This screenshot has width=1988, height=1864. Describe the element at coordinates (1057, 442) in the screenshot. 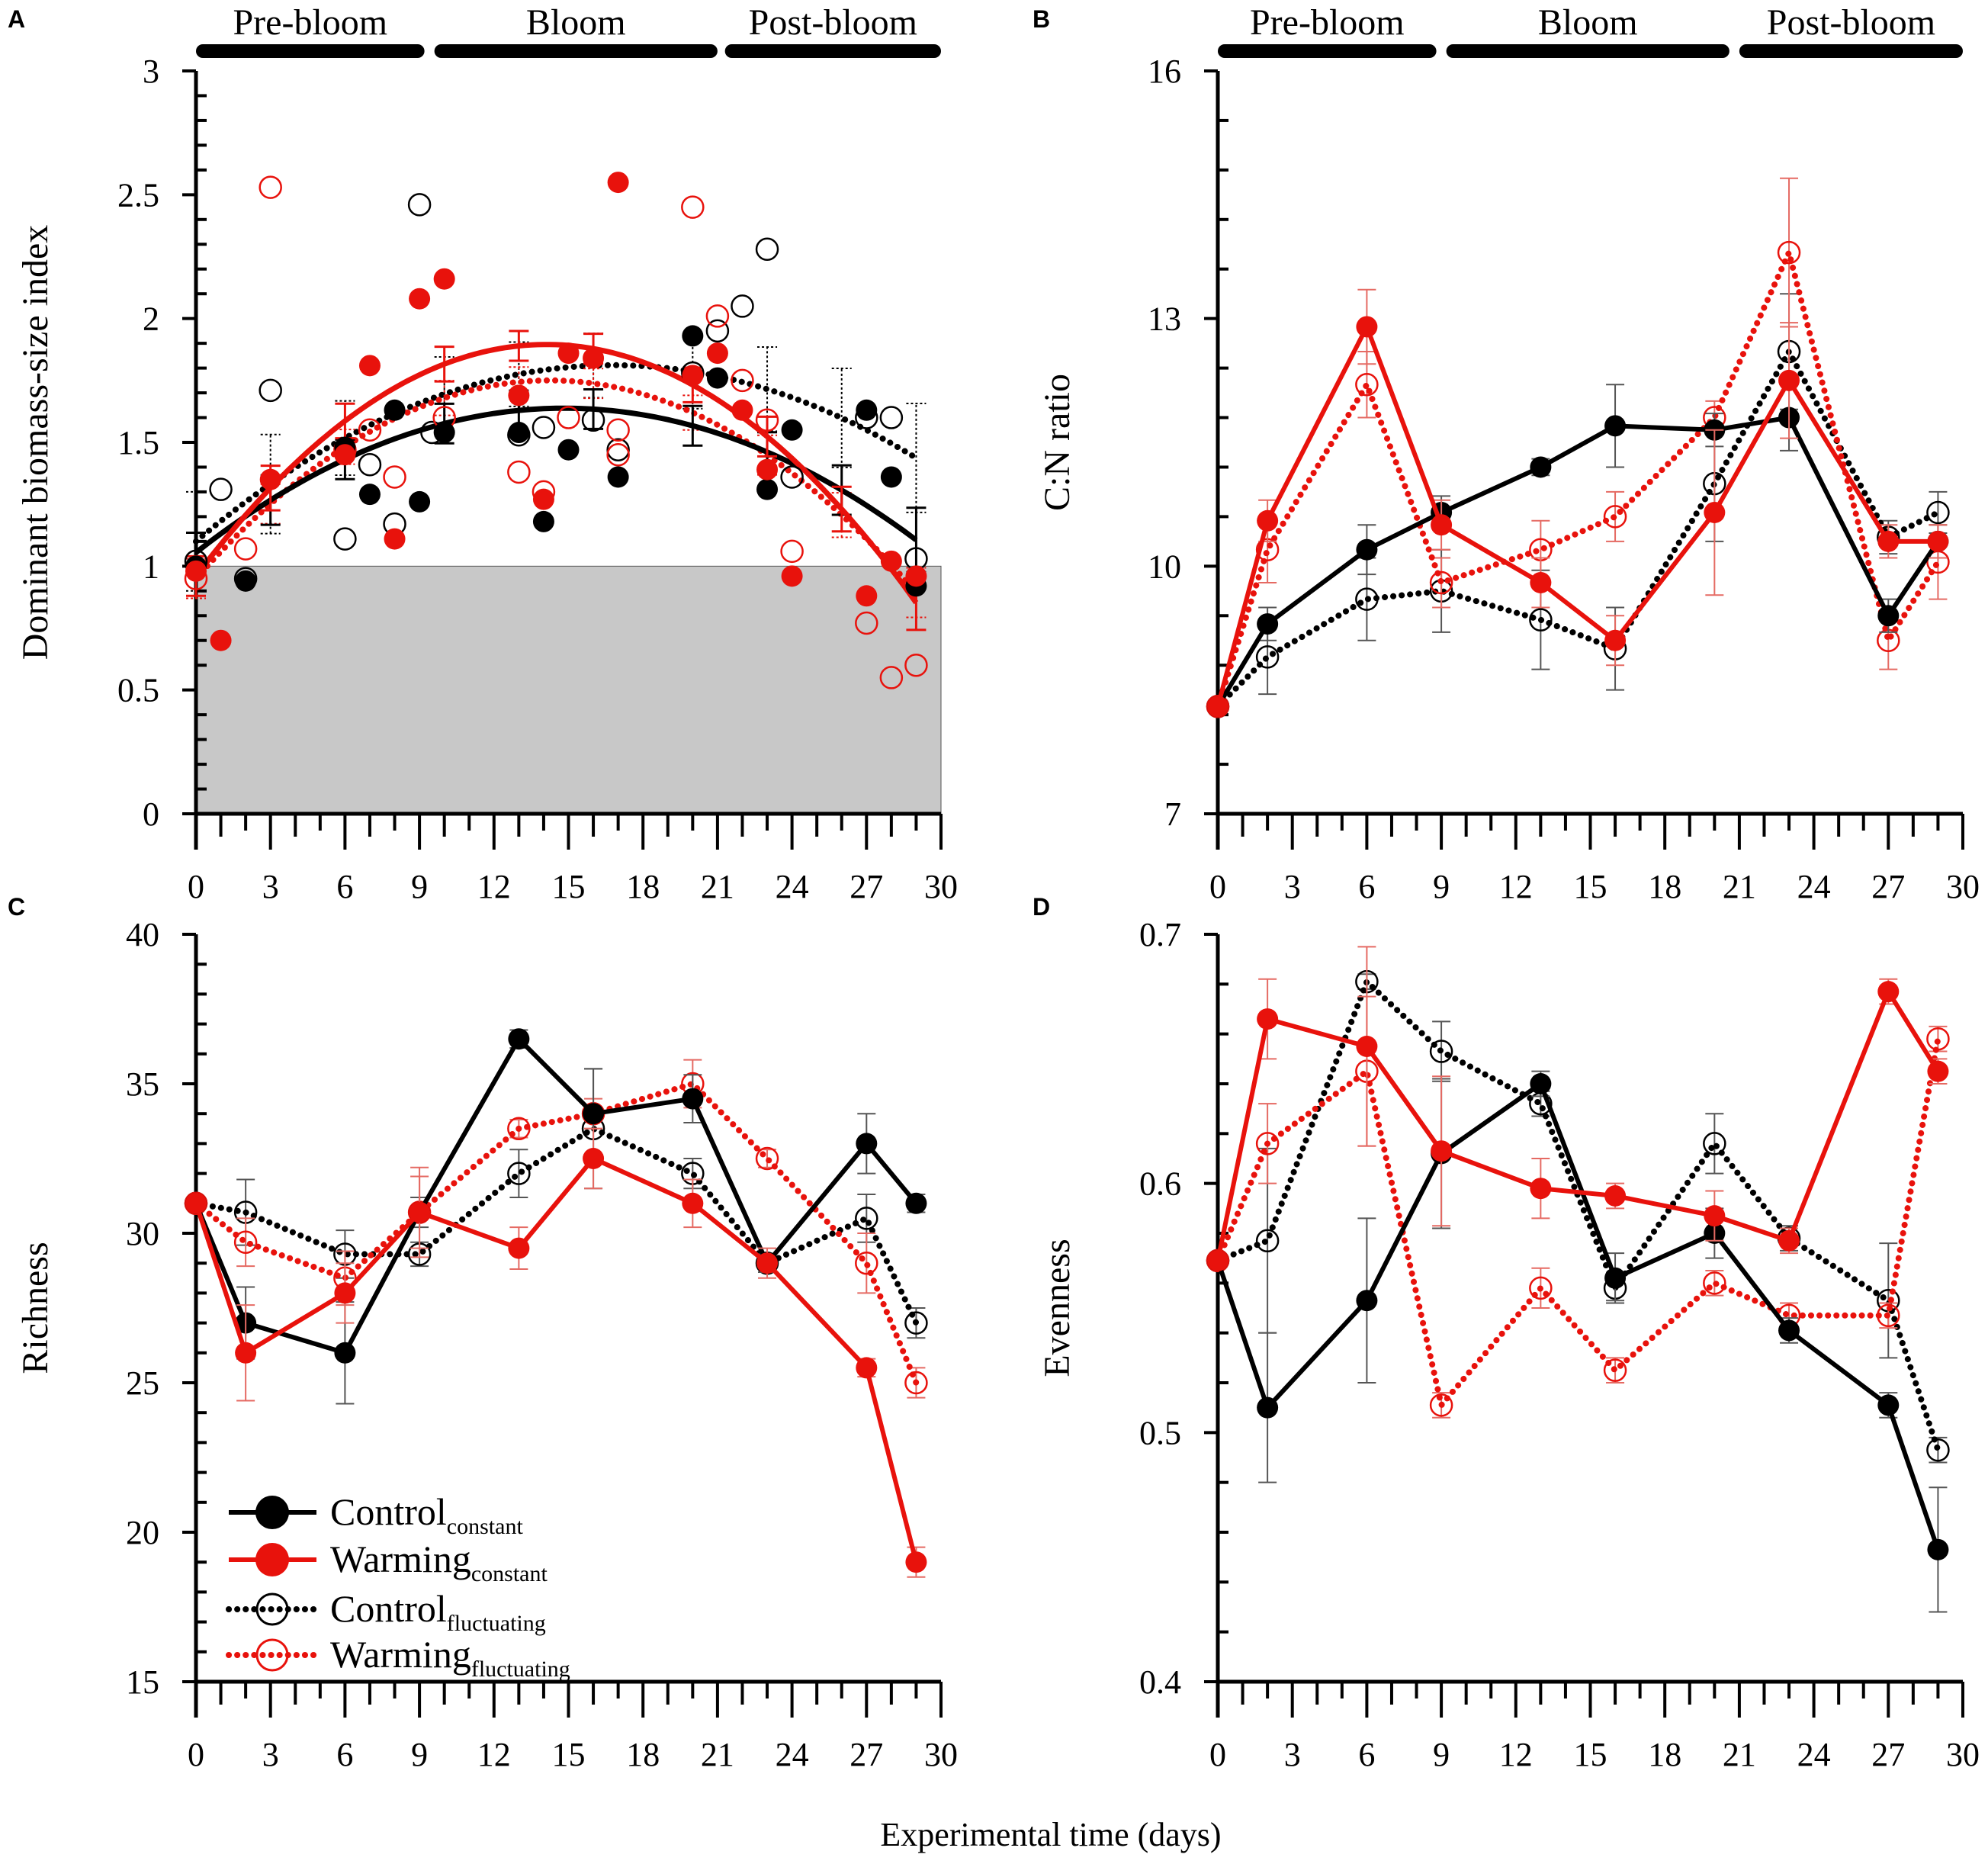

I see `y-axis-label: C:N ratio` at that location.